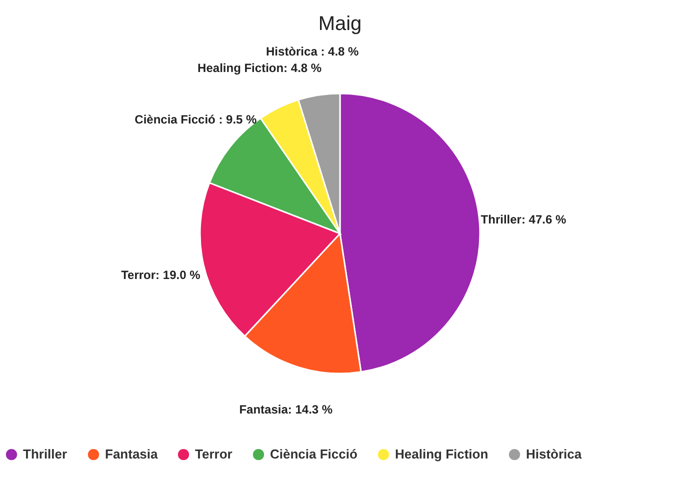 This screenshot has width=680, height=487. I want to click on legend-label: Fantasia, so click(132, 454).